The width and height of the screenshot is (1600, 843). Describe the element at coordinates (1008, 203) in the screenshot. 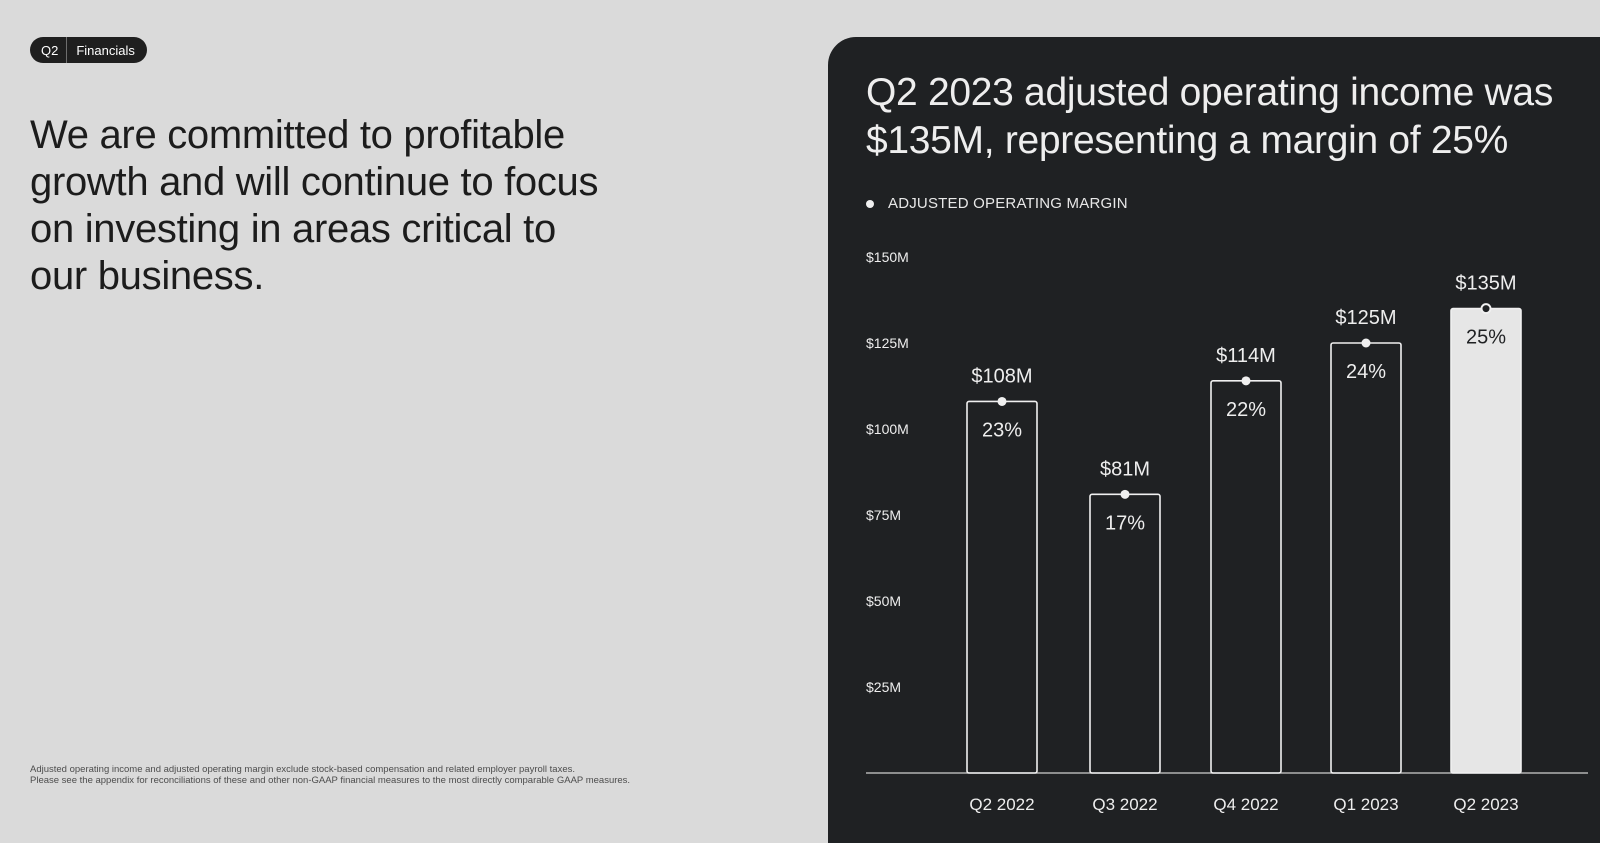

I see `legend-label: ADJUSTED OPERATING MARGIN` at that location.